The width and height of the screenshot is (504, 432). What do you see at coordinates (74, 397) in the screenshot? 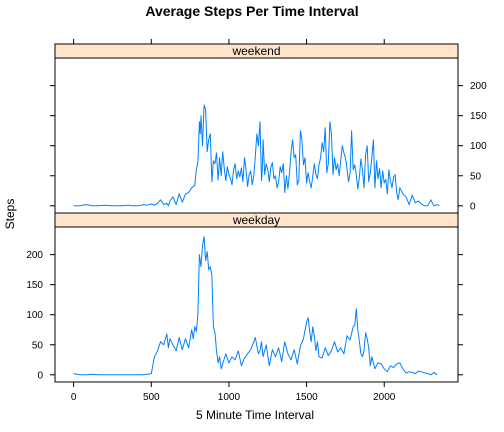
I see `weekday-x-tick-label: 0` at bounding box center [74, 397].